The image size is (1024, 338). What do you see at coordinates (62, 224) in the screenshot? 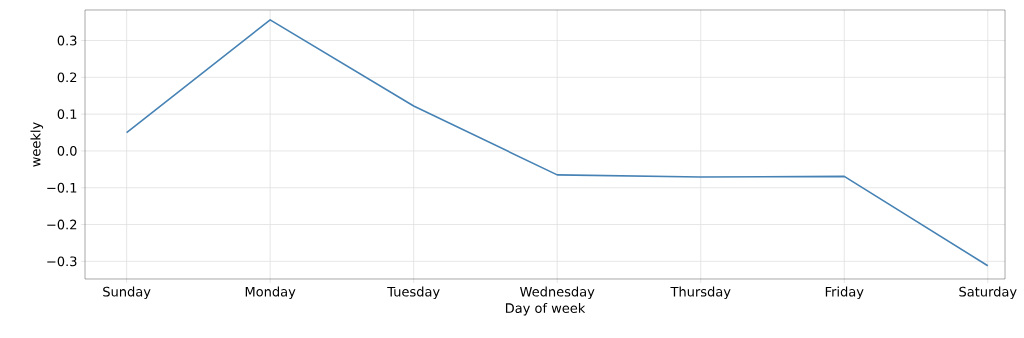
I see `y-tick-label: −0.2` at bounding box center [62, 224].